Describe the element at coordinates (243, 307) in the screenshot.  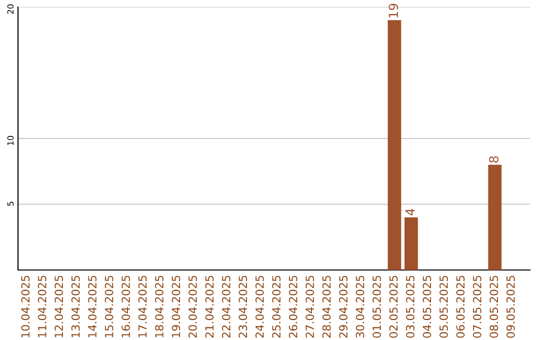
I see `x-tick-label: 23.04.2025` at that location.